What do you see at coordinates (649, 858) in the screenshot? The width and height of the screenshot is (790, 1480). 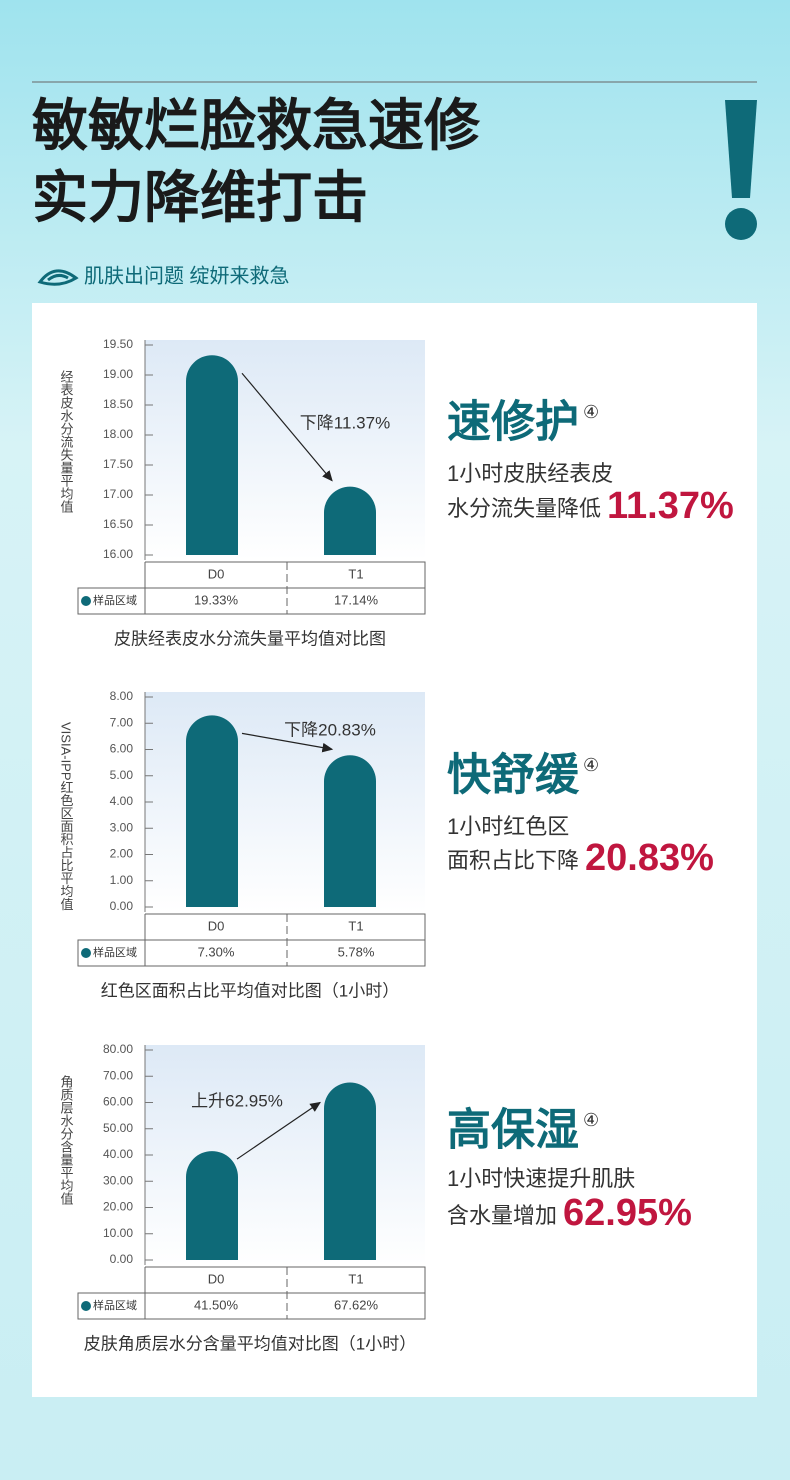 I see `highlight-number: 20.83%` at bounding box center [649, 858].